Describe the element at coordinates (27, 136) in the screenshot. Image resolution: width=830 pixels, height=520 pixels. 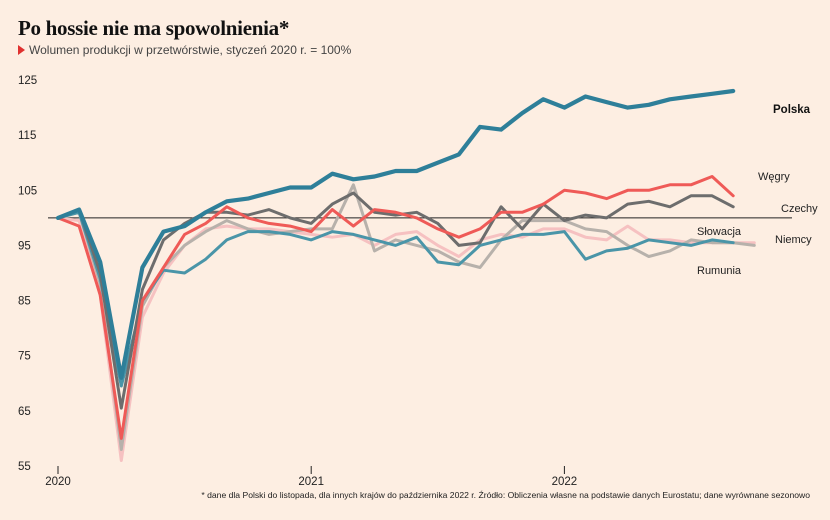
I see `y-tick-label: 115` at that location.